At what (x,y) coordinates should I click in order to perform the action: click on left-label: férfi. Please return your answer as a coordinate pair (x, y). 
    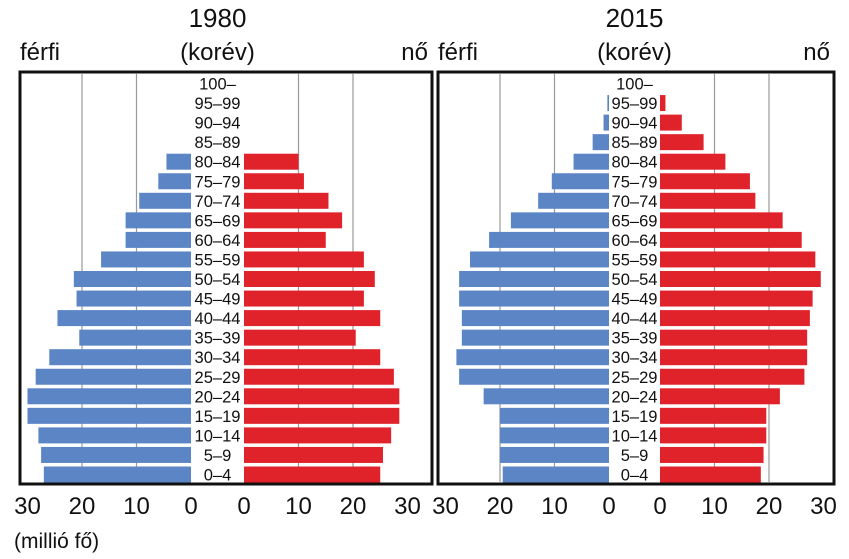
    Looking at the image, I should click on (458, 52).